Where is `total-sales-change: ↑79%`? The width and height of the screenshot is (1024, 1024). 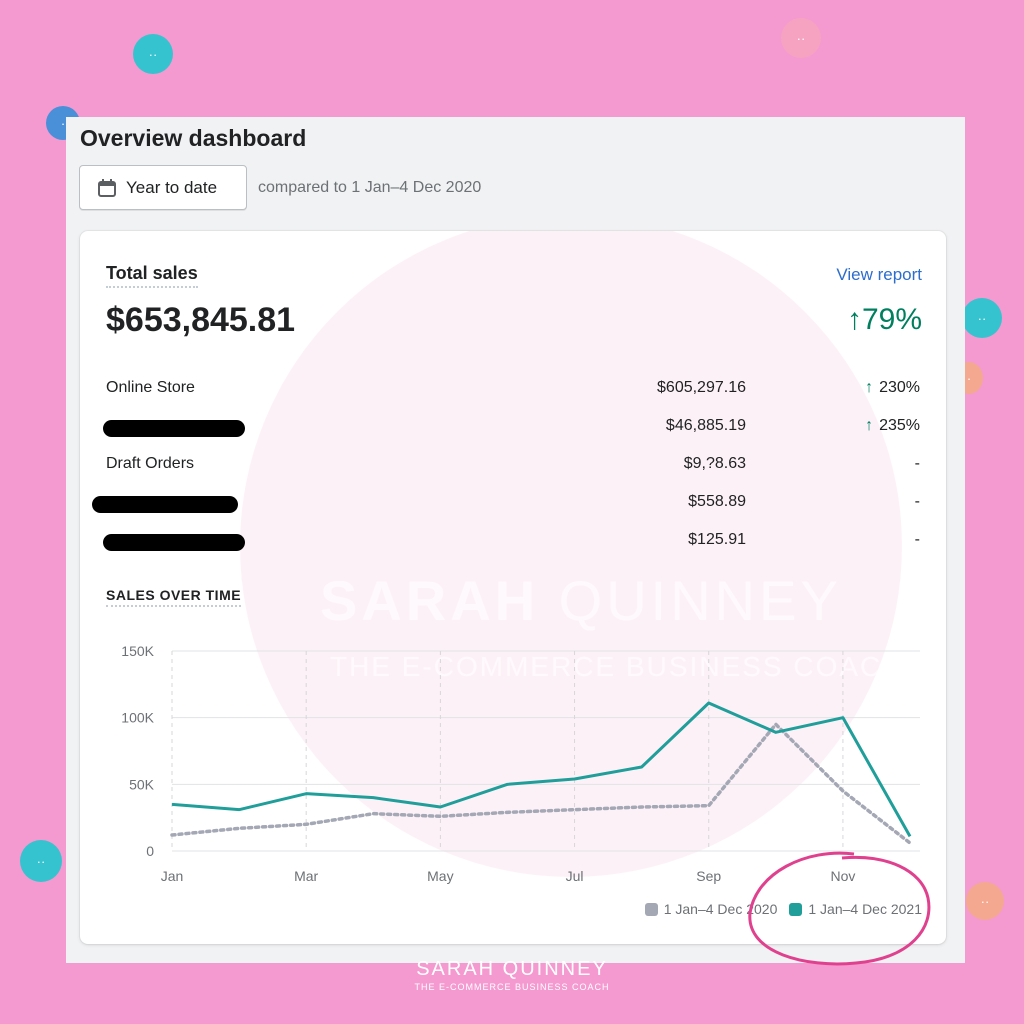 total-sales-change: ↑79% is located at coordinates (884, 319).